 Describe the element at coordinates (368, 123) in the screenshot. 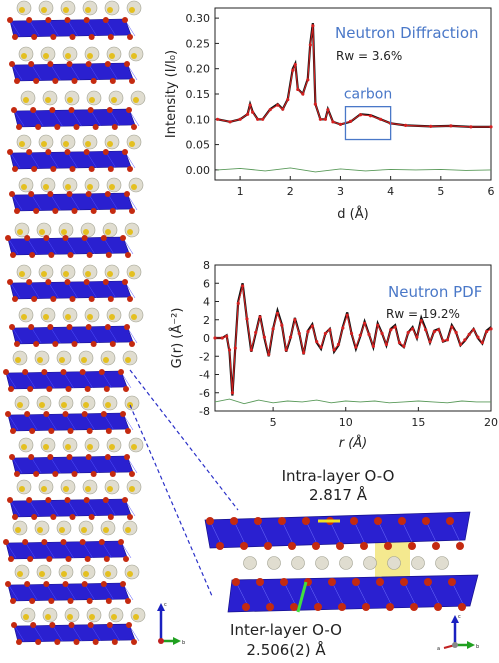

I see `carbon-region-box` at that location.